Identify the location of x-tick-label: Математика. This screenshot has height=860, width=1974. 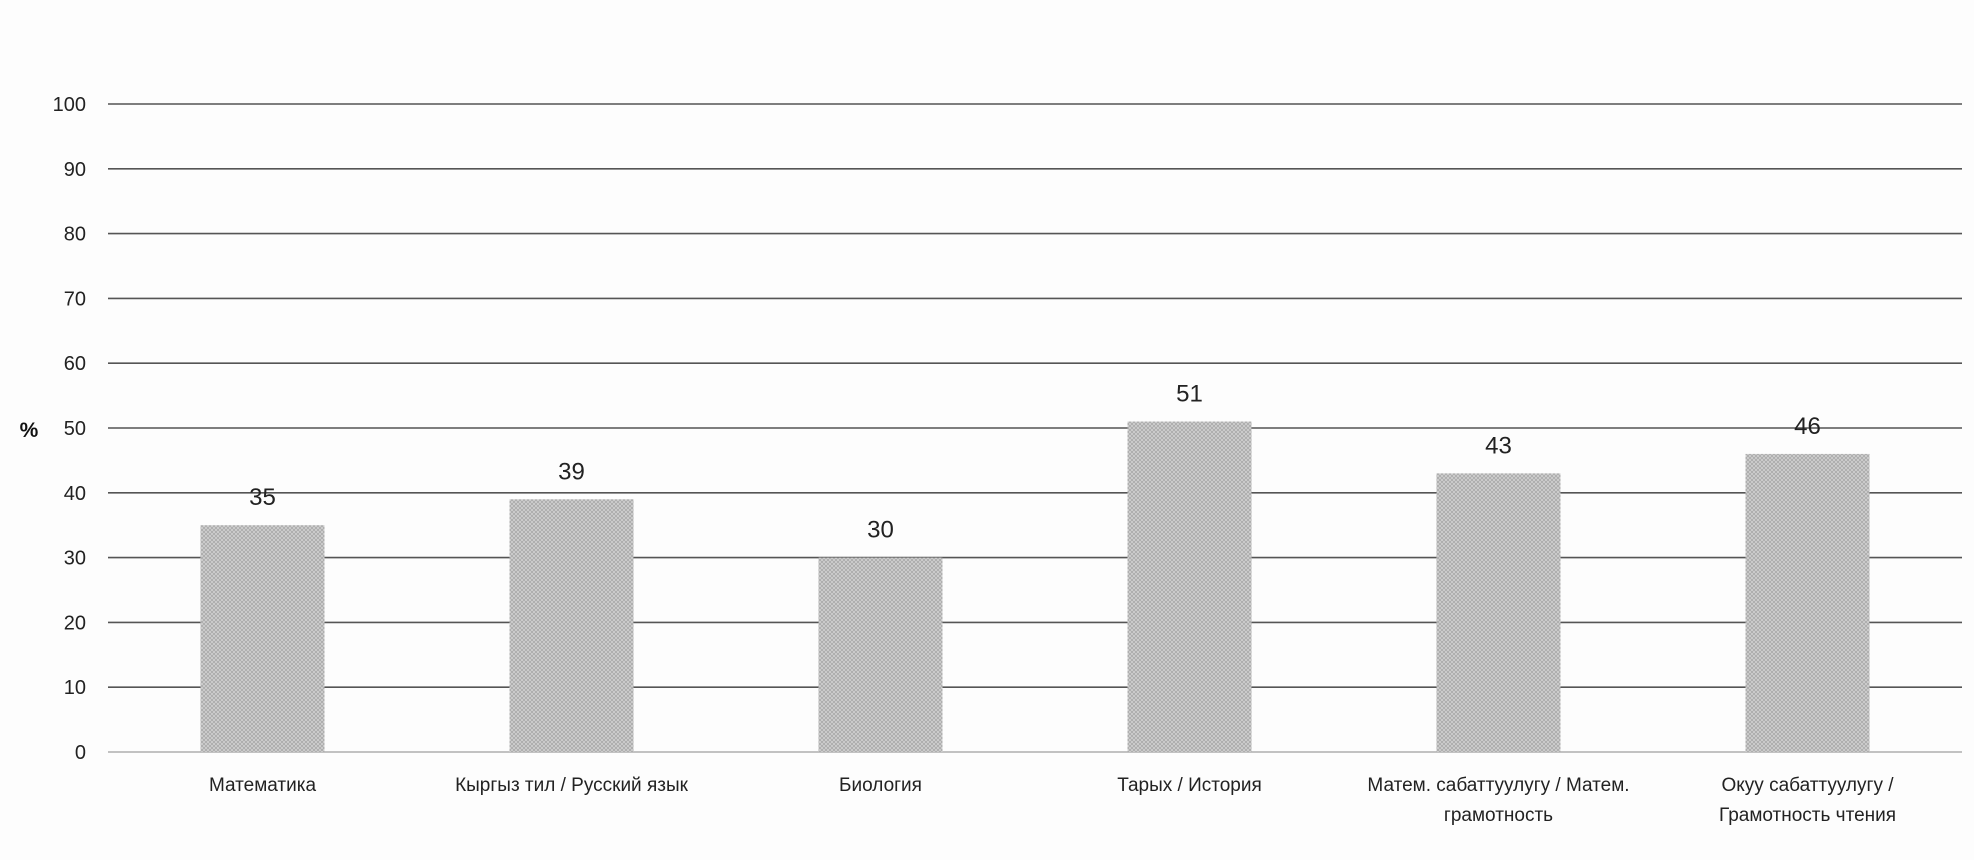
(263, 785).